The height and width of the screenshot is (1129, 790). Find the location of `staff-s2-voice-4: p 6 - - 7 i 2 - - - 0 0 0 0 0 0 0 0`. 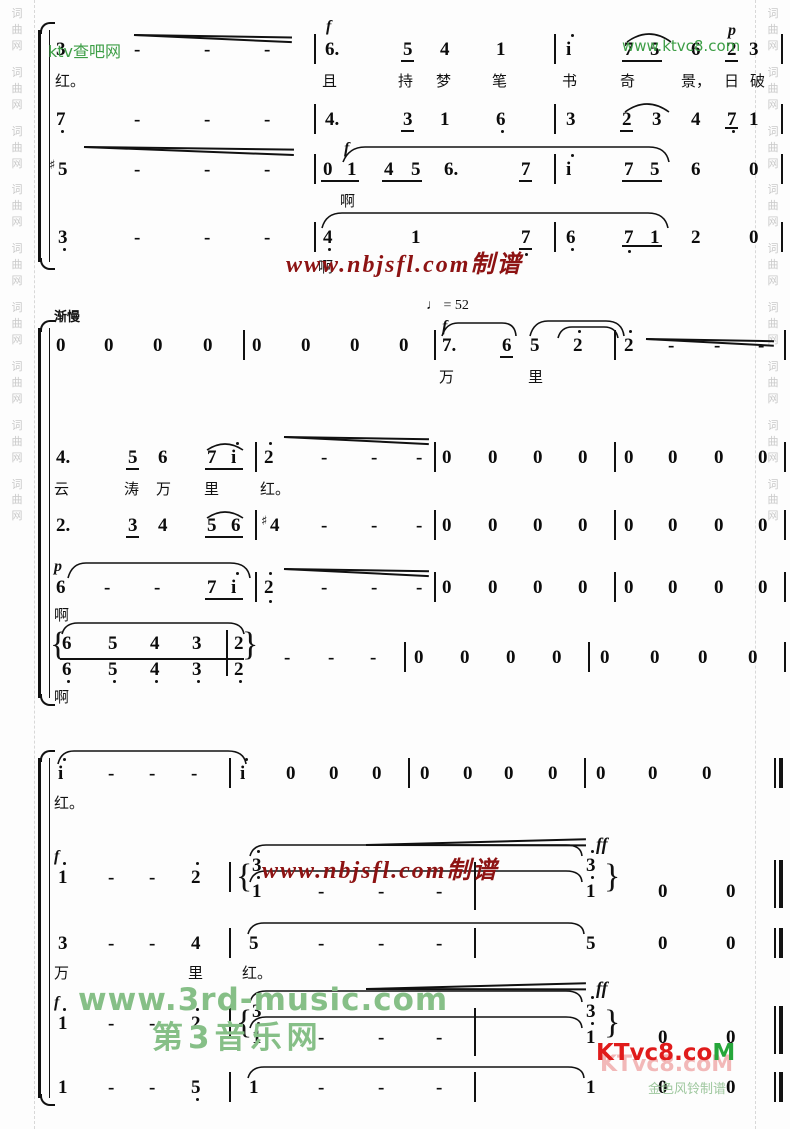

staff-s2-voice-4: p 6 - - 7 i 2 - - - 0 0 0 0 0 0 0 0 is located at coordinates (411, 583).